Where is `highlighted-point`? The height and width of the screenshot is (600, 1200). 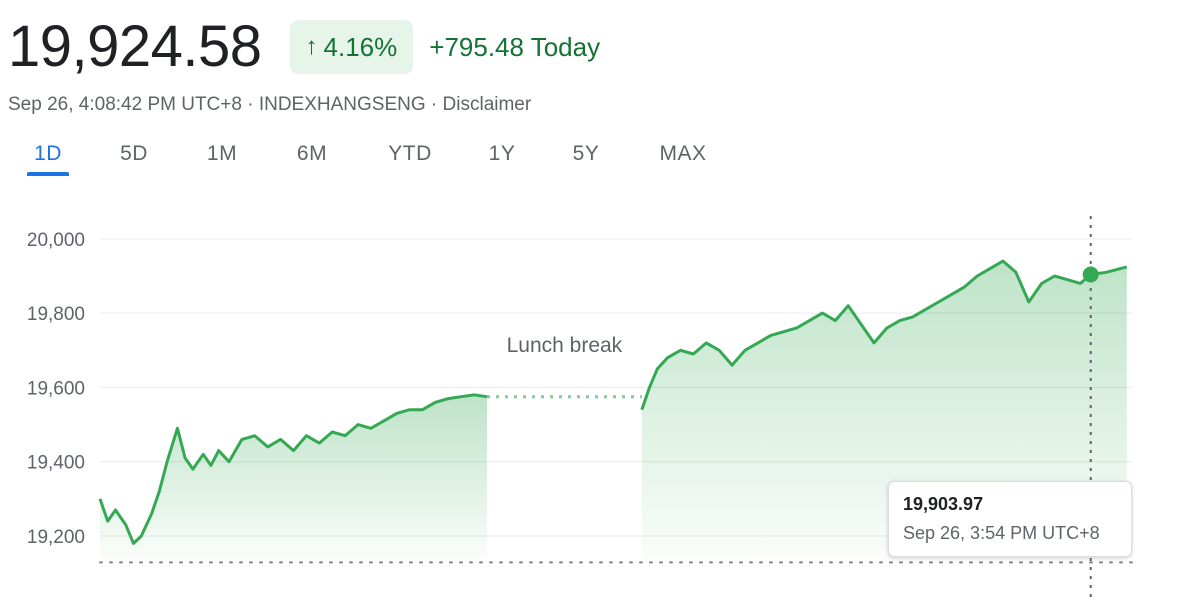
highlighted-point is located at coordinates (1090, 274).